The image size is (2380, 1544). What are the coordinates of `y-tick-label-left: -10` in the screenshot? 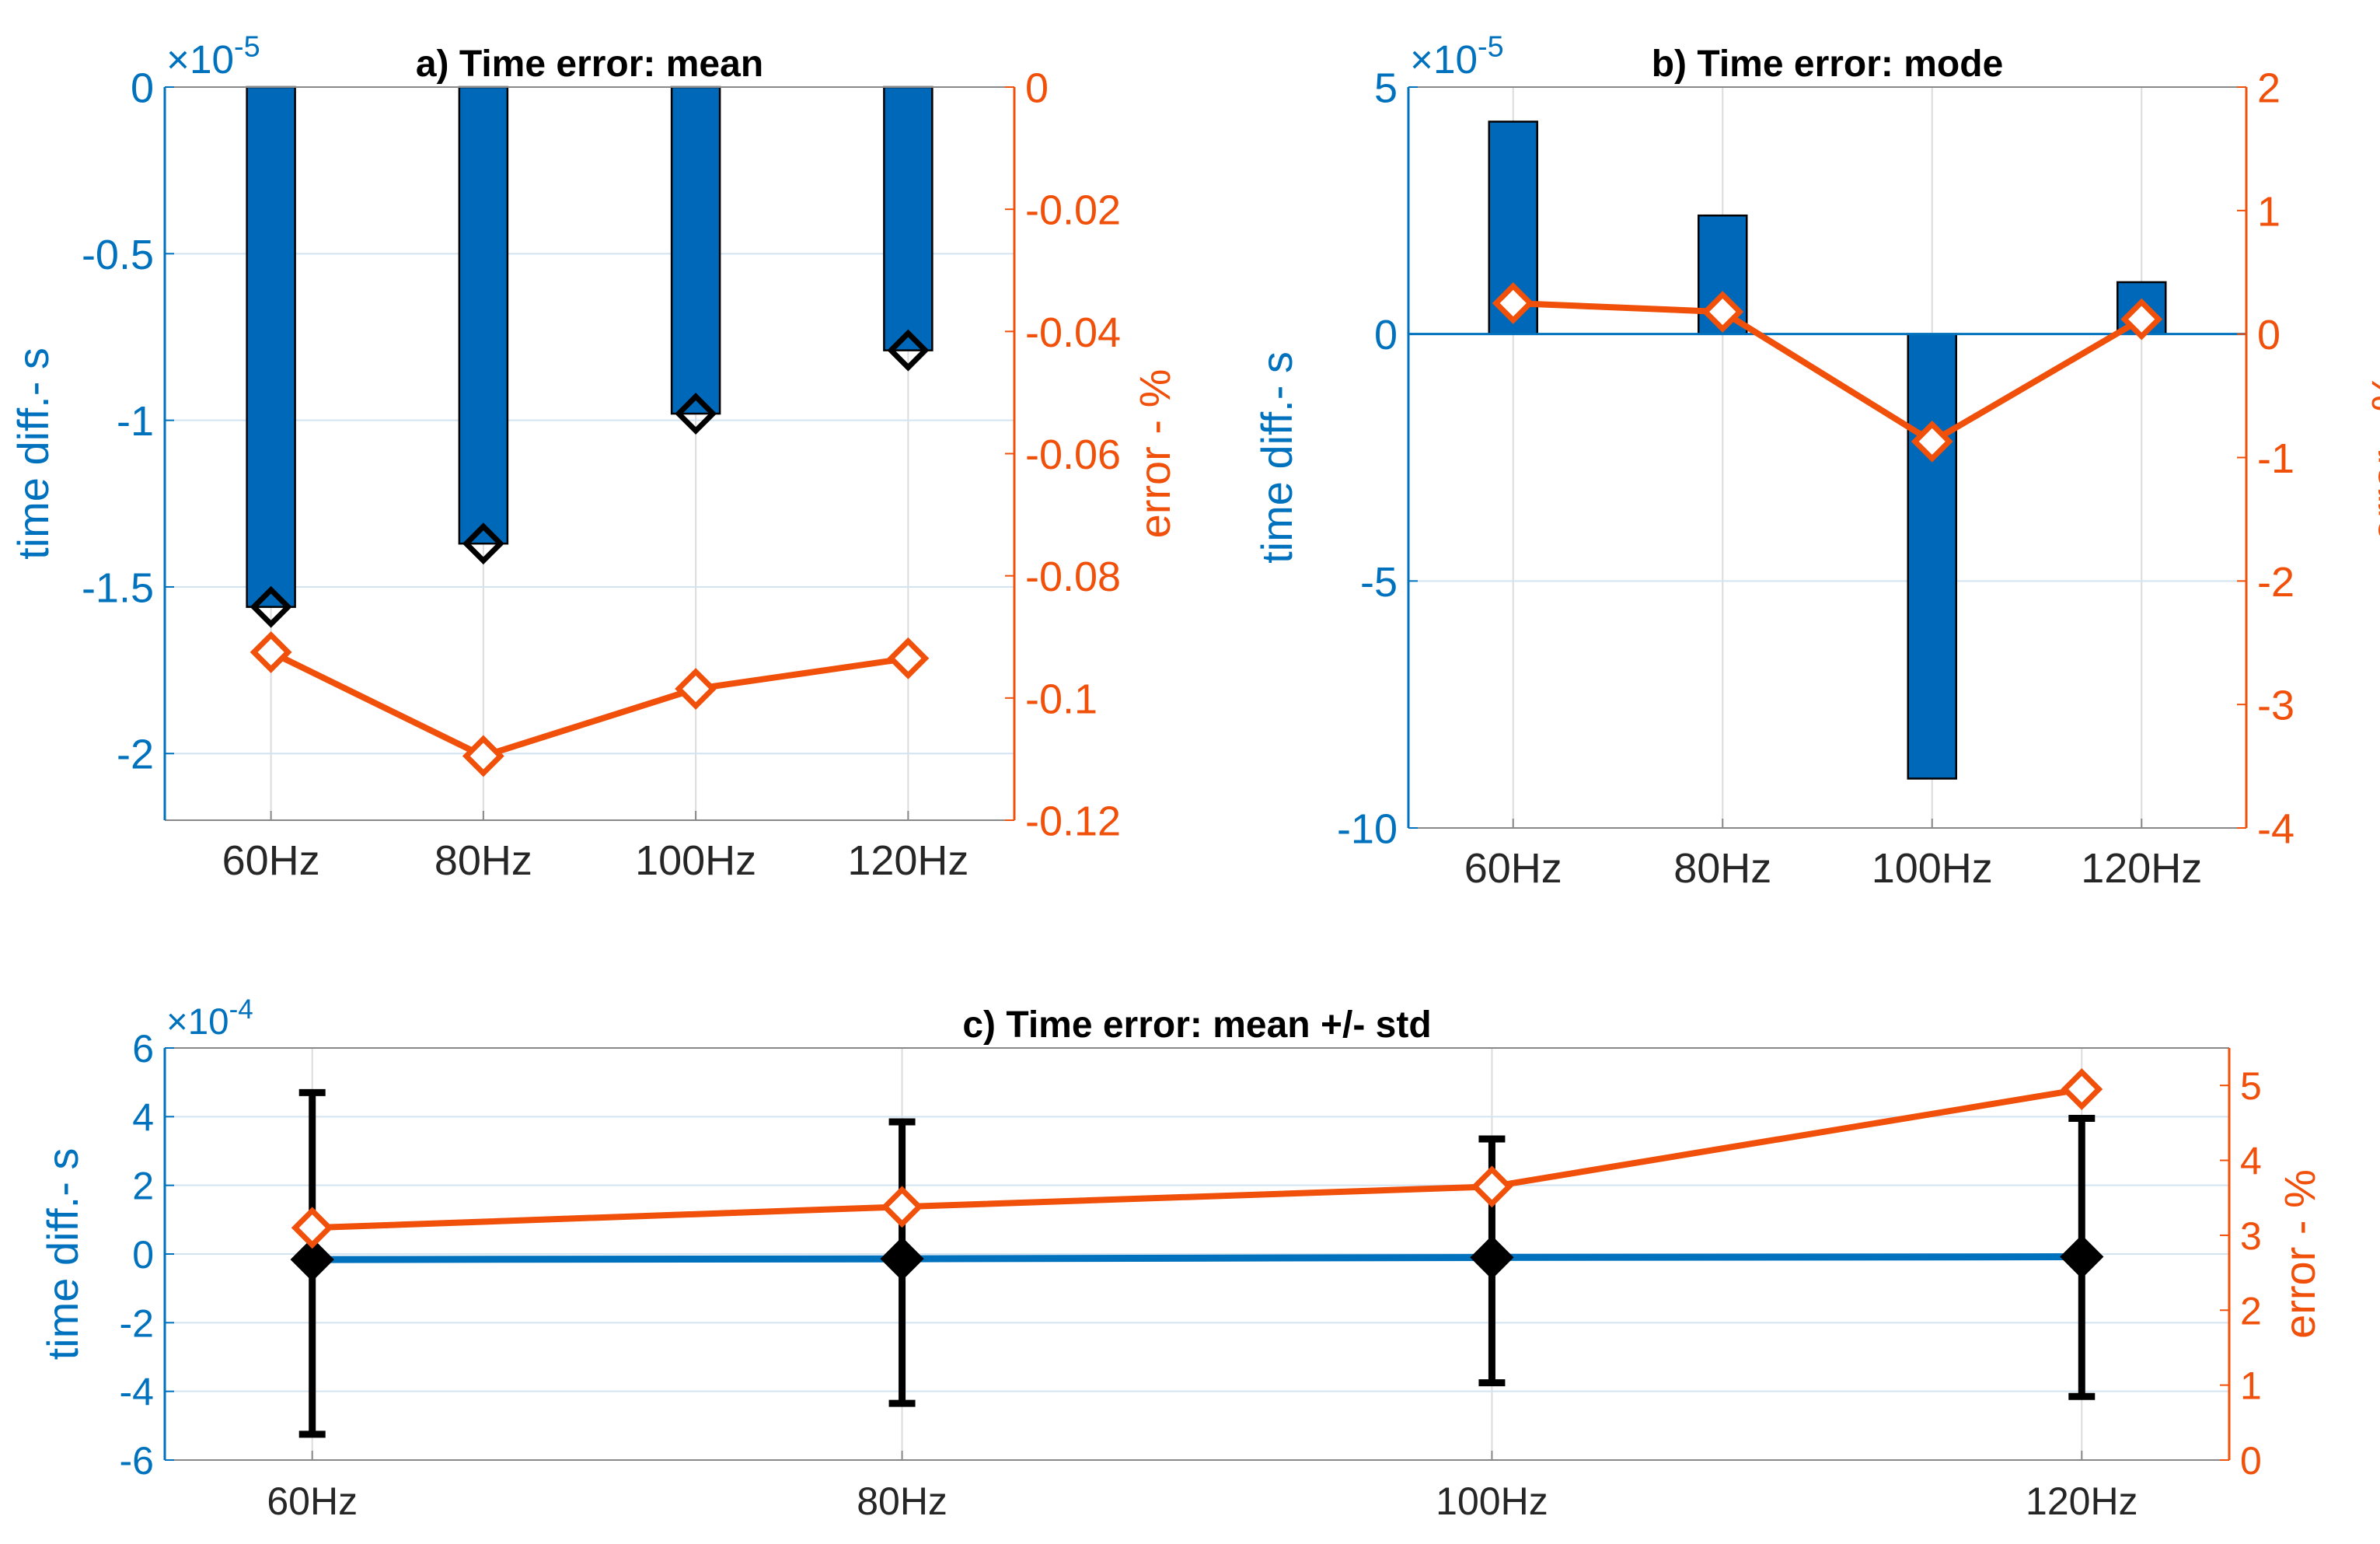 It's located at (1368, 828).